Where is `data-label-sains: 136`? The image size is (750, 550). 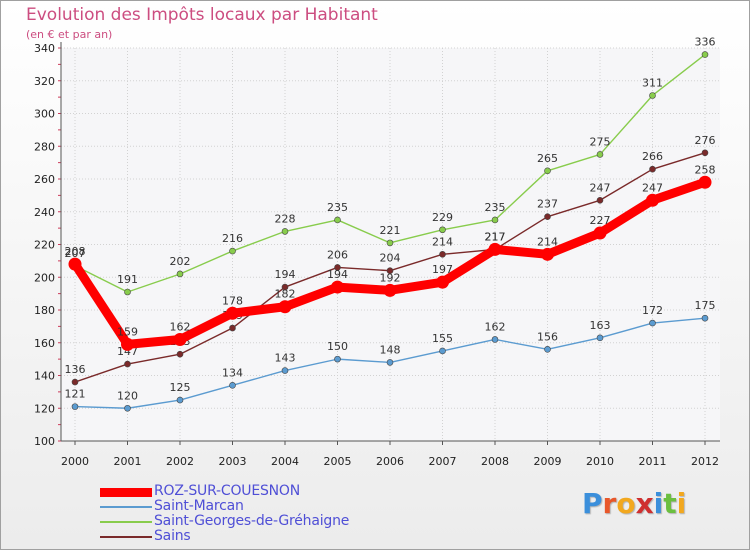
data-label-sains: 136 is located at coordinates (75, 369).